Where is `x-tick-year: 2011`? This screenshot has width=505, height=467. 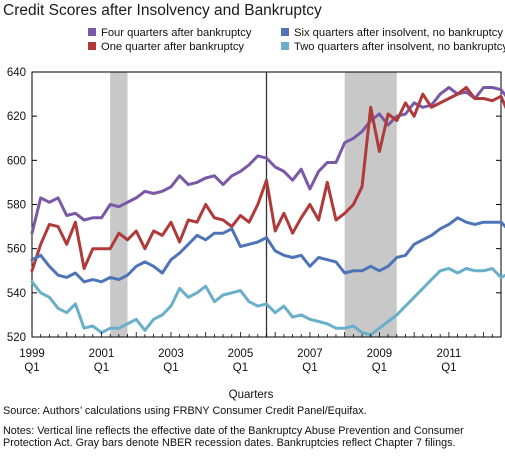 x-tick-year: 2011 is located at coordinates (449, 354).